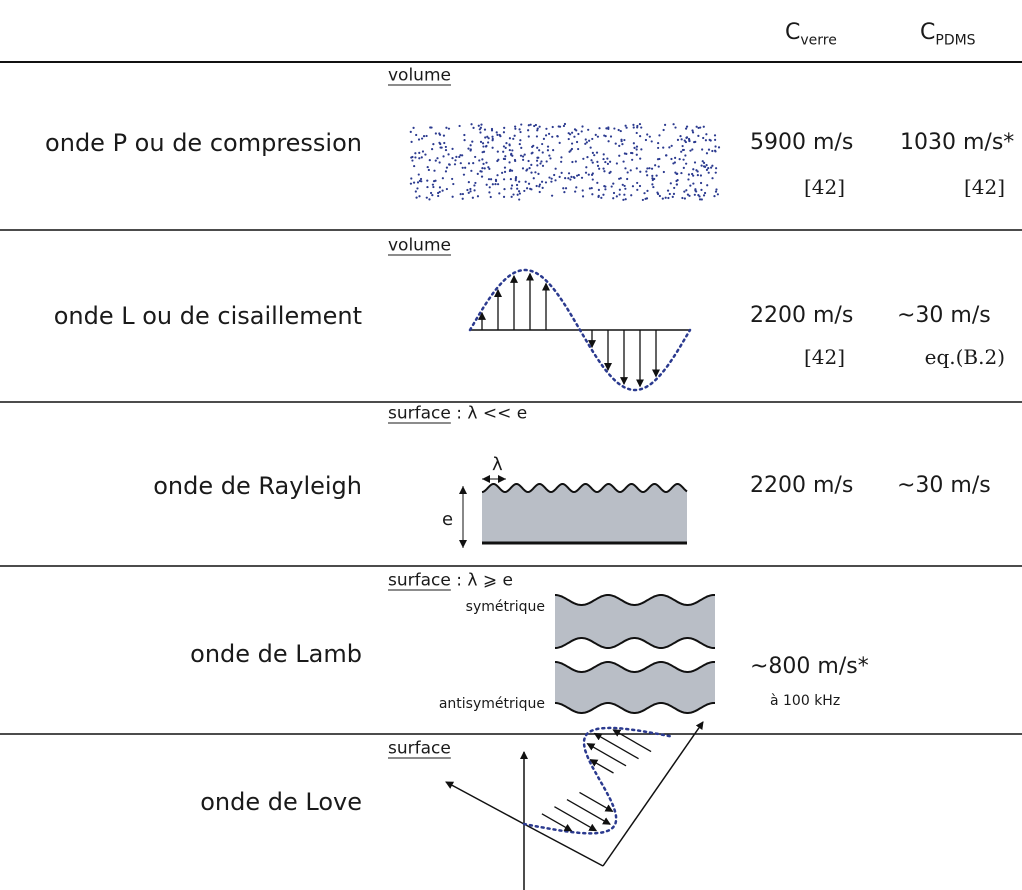 The image size is (1022, 890). Describe the element at coordinates (448, 519) in the screenshot. I see `thickness: e` at that location.